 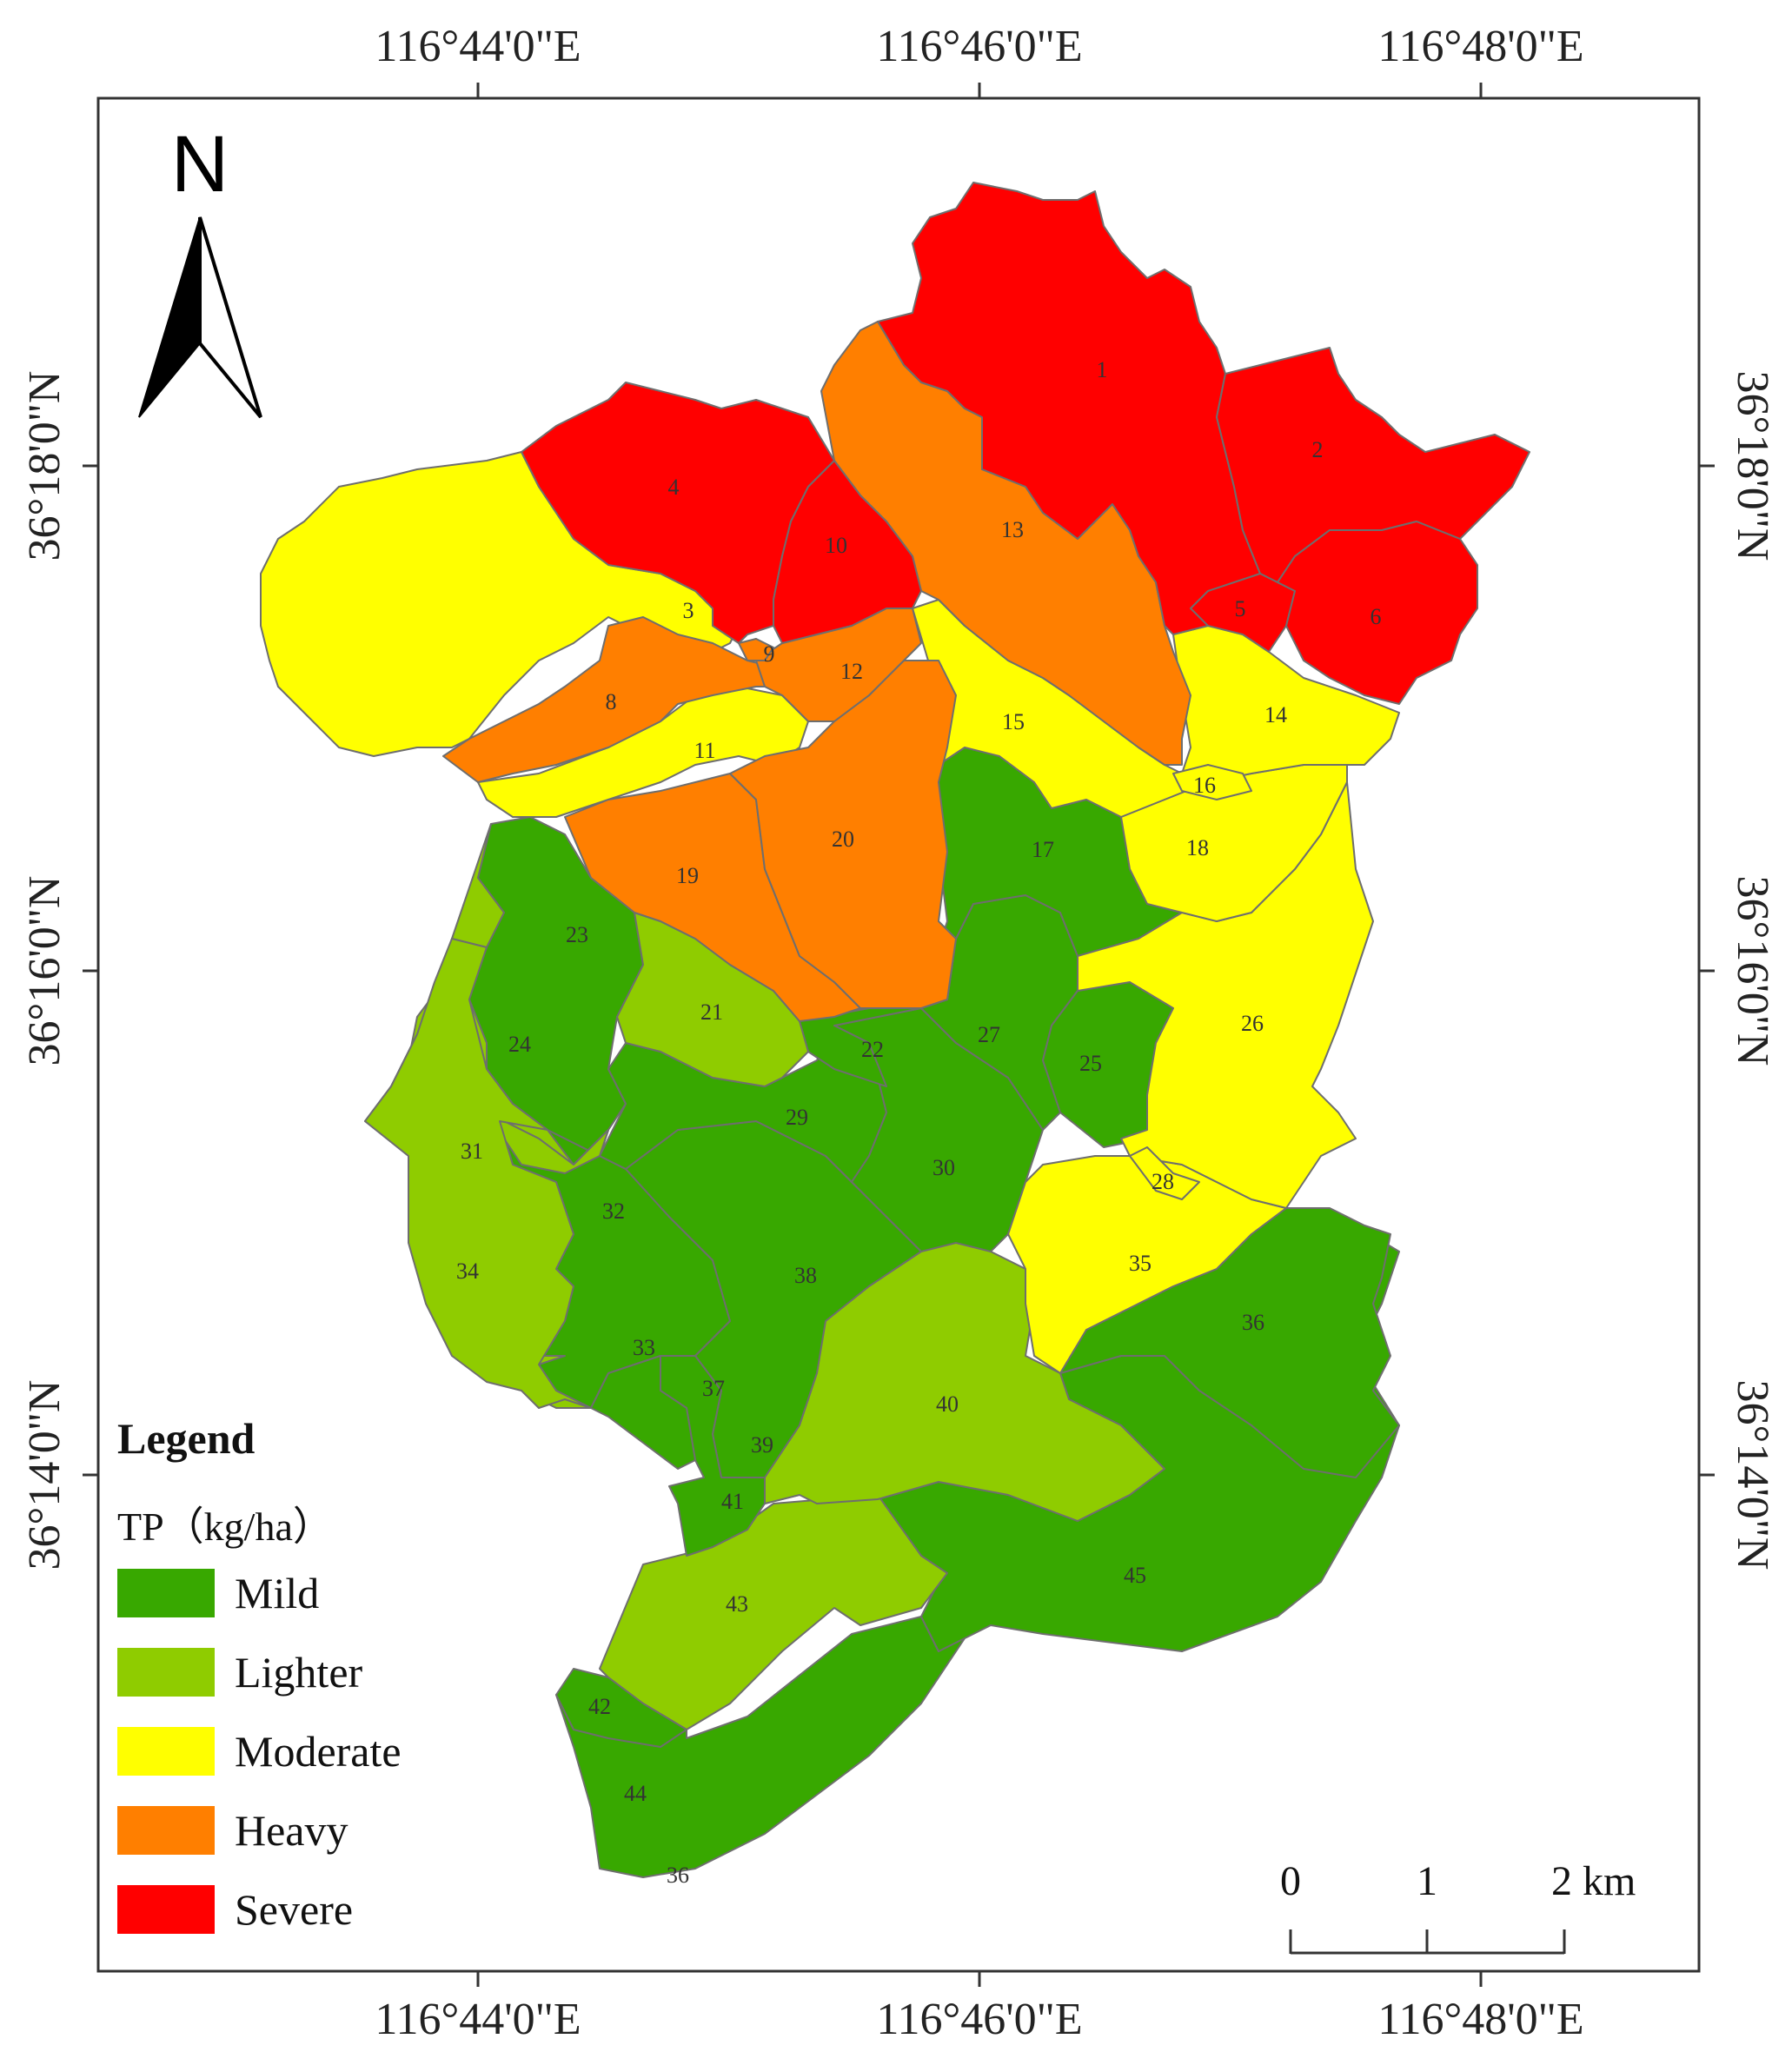 What do you see at coordinates (1480, 2019) in the screenshot?
I see `bottom-lon-label: 116°48'0"E` at bounding box center [1480, 2019].